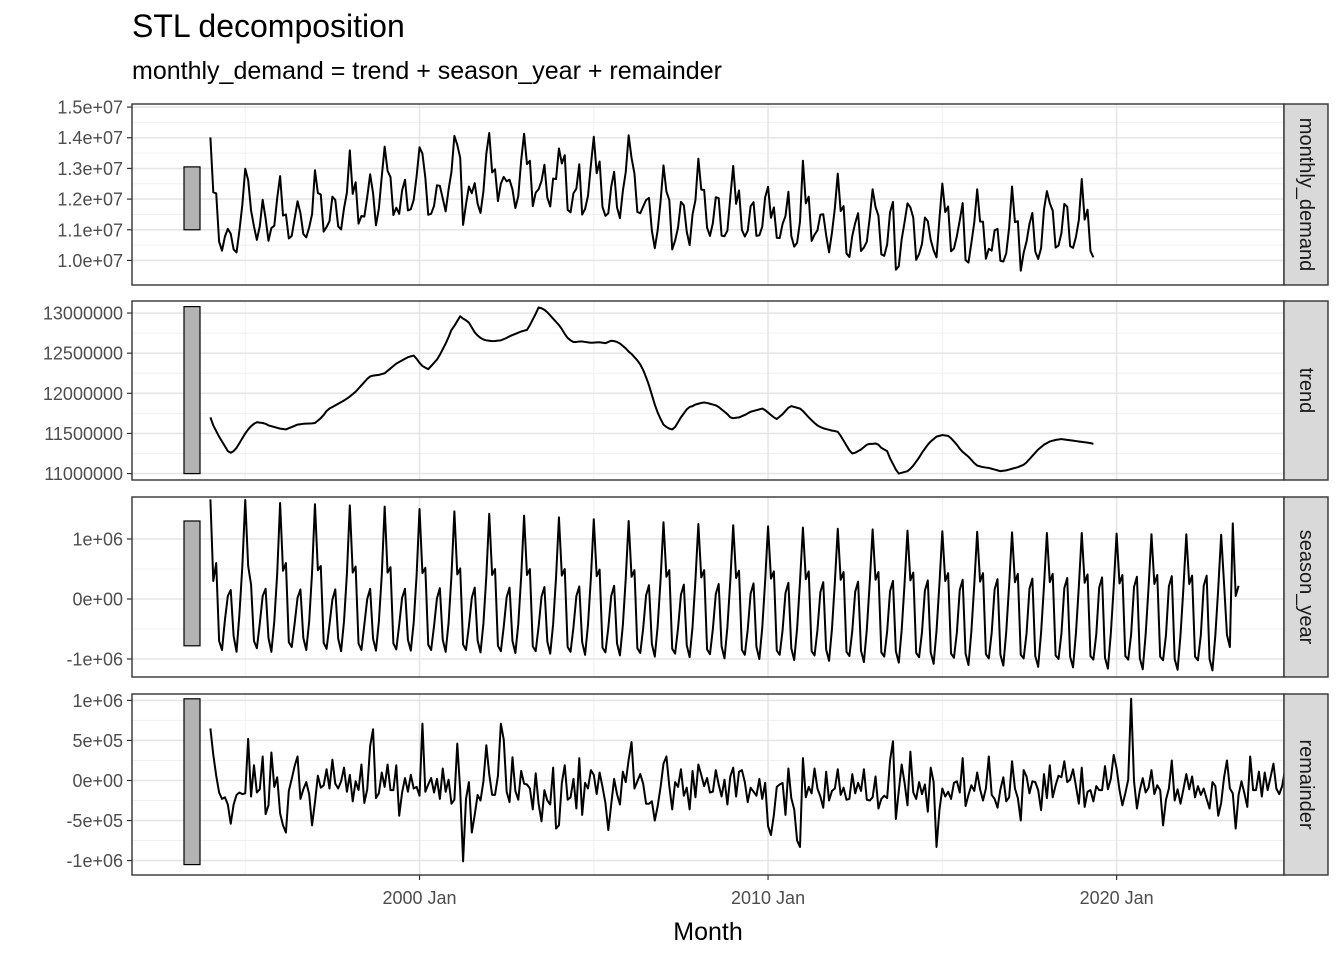  Describe the element at coordinates (90, 230) in the screenshot. I see `y-tick-label: 1.1e+07` at that location.